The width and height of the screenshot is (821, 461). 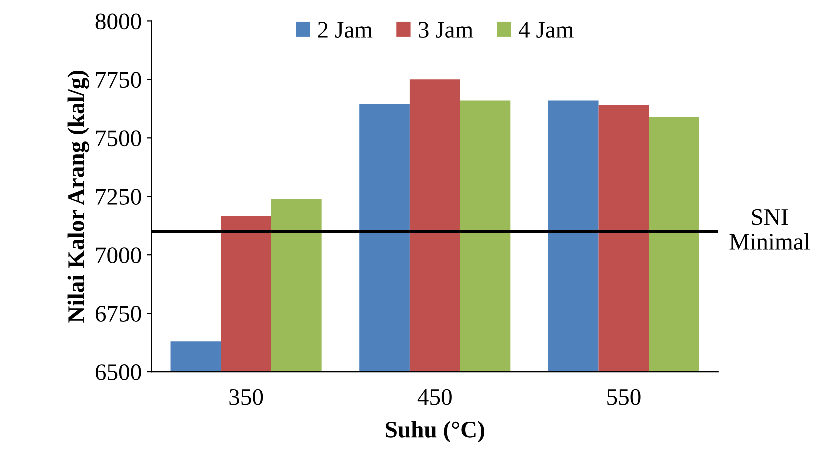 What do you see at coordinates (624, 397) in the screenshot?
I see `x-tick-label: 550` at bounding box center [624, 397].